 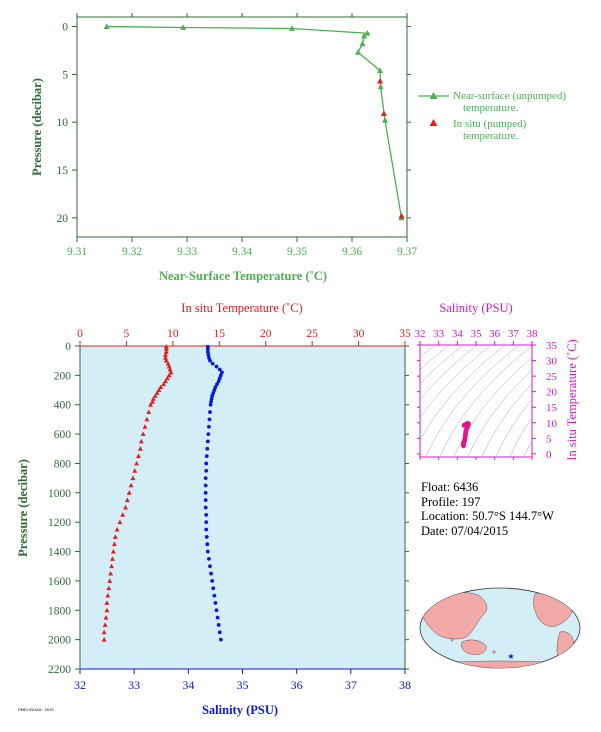 What do you see at coordinates (464, 425) in the screenshot?
I see `ts-point` at bounding box center [464, 425].